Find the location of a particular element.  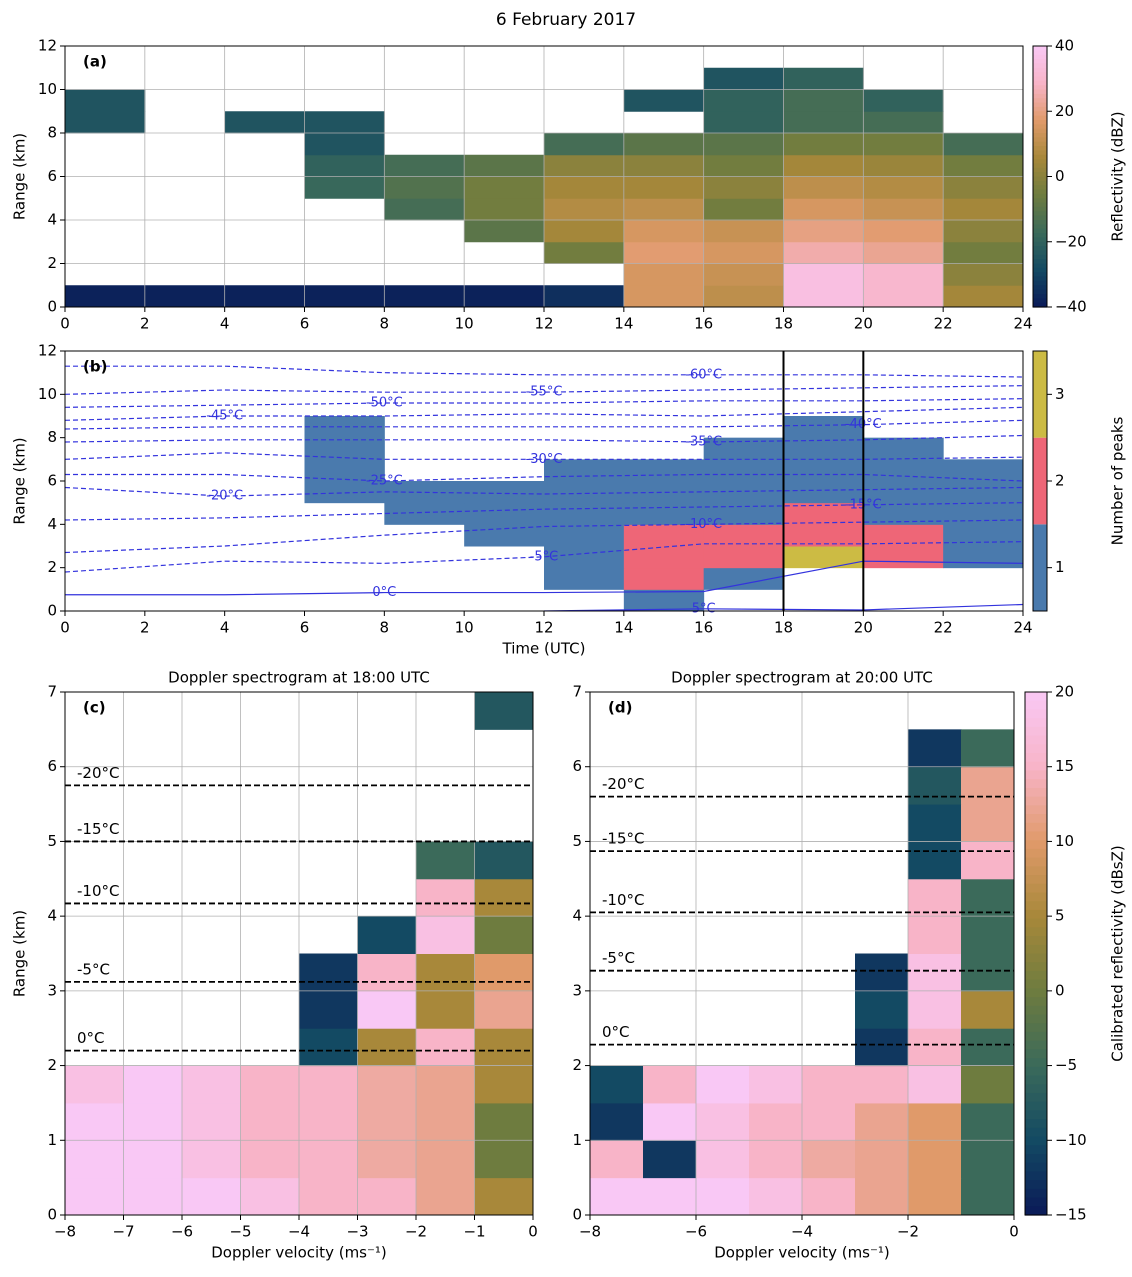

colorbar-tick-label: 20 is located at coordinates (1064, 111).